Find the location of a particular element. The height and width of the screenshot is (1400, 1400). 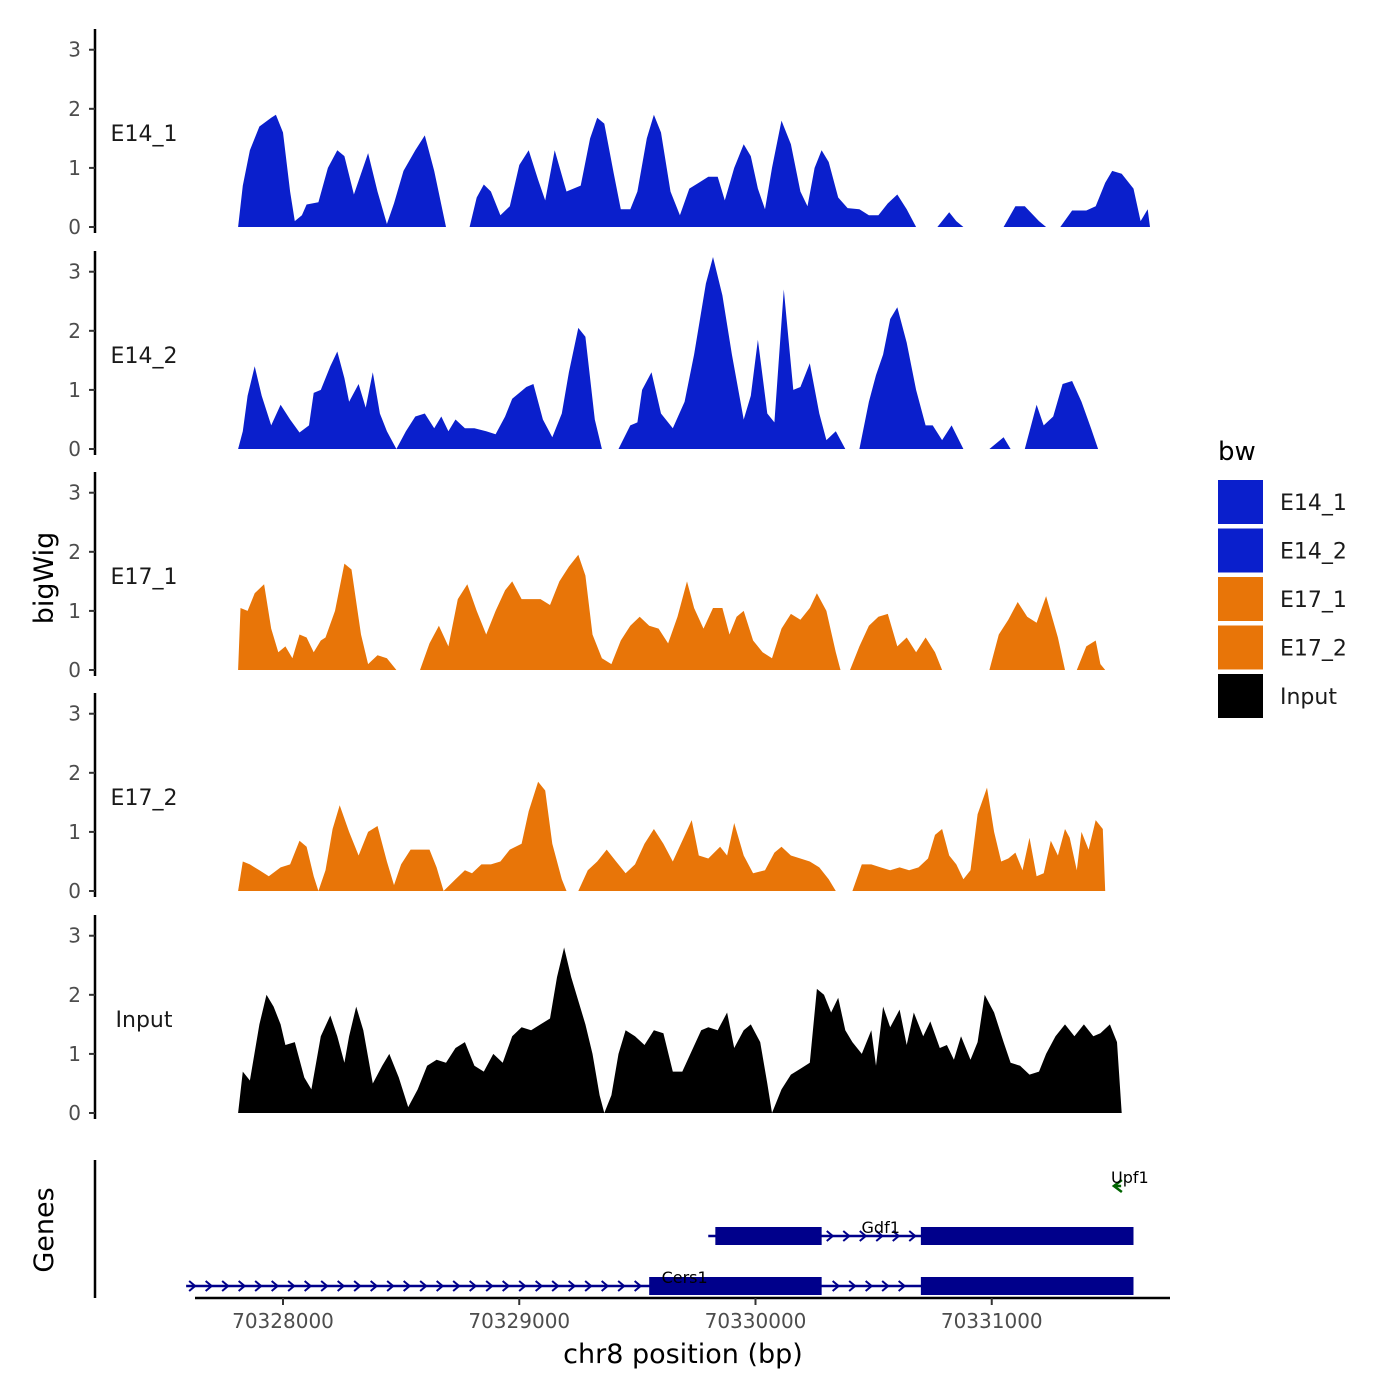

gene-Cers1: Cers1 is located at coordinates (660, 1281).